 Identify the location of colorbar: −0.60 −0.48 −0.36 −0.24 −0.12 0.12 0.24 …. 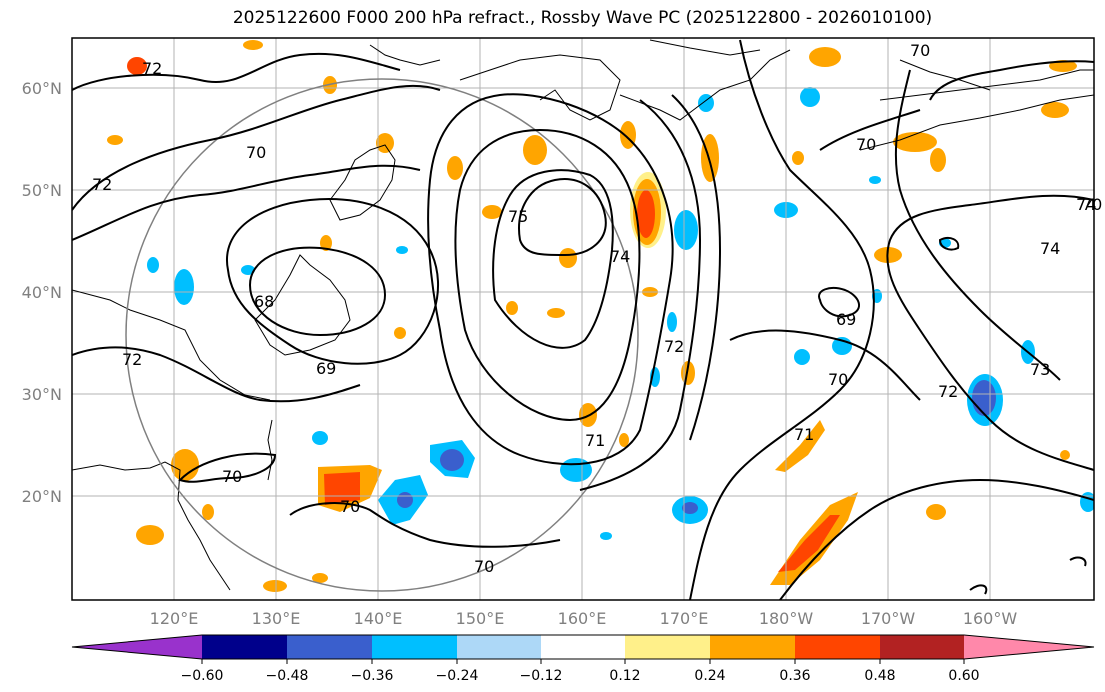
(583, 659).